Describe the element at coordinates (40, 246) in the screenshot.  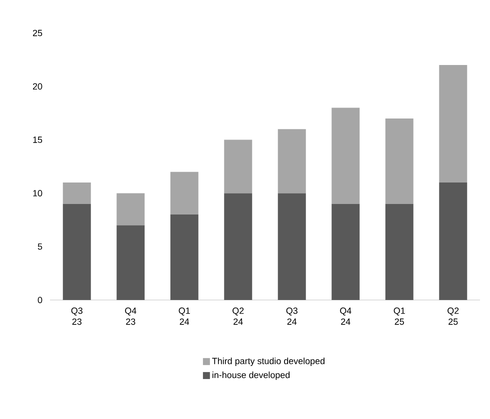
I see `y-tick-label: 5` at that location.